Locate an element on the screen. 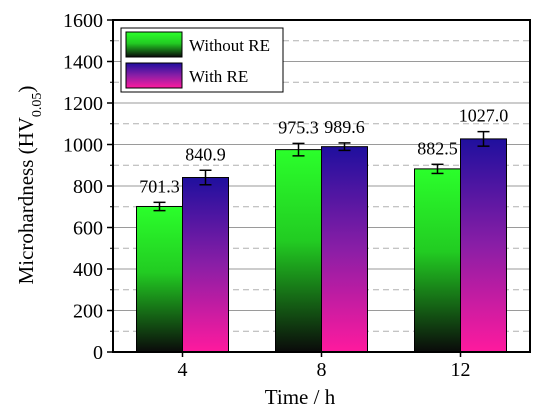 The height and width of the screenshot is (416, 550). value-label: 840.9 is located at coordinates (205, 154).